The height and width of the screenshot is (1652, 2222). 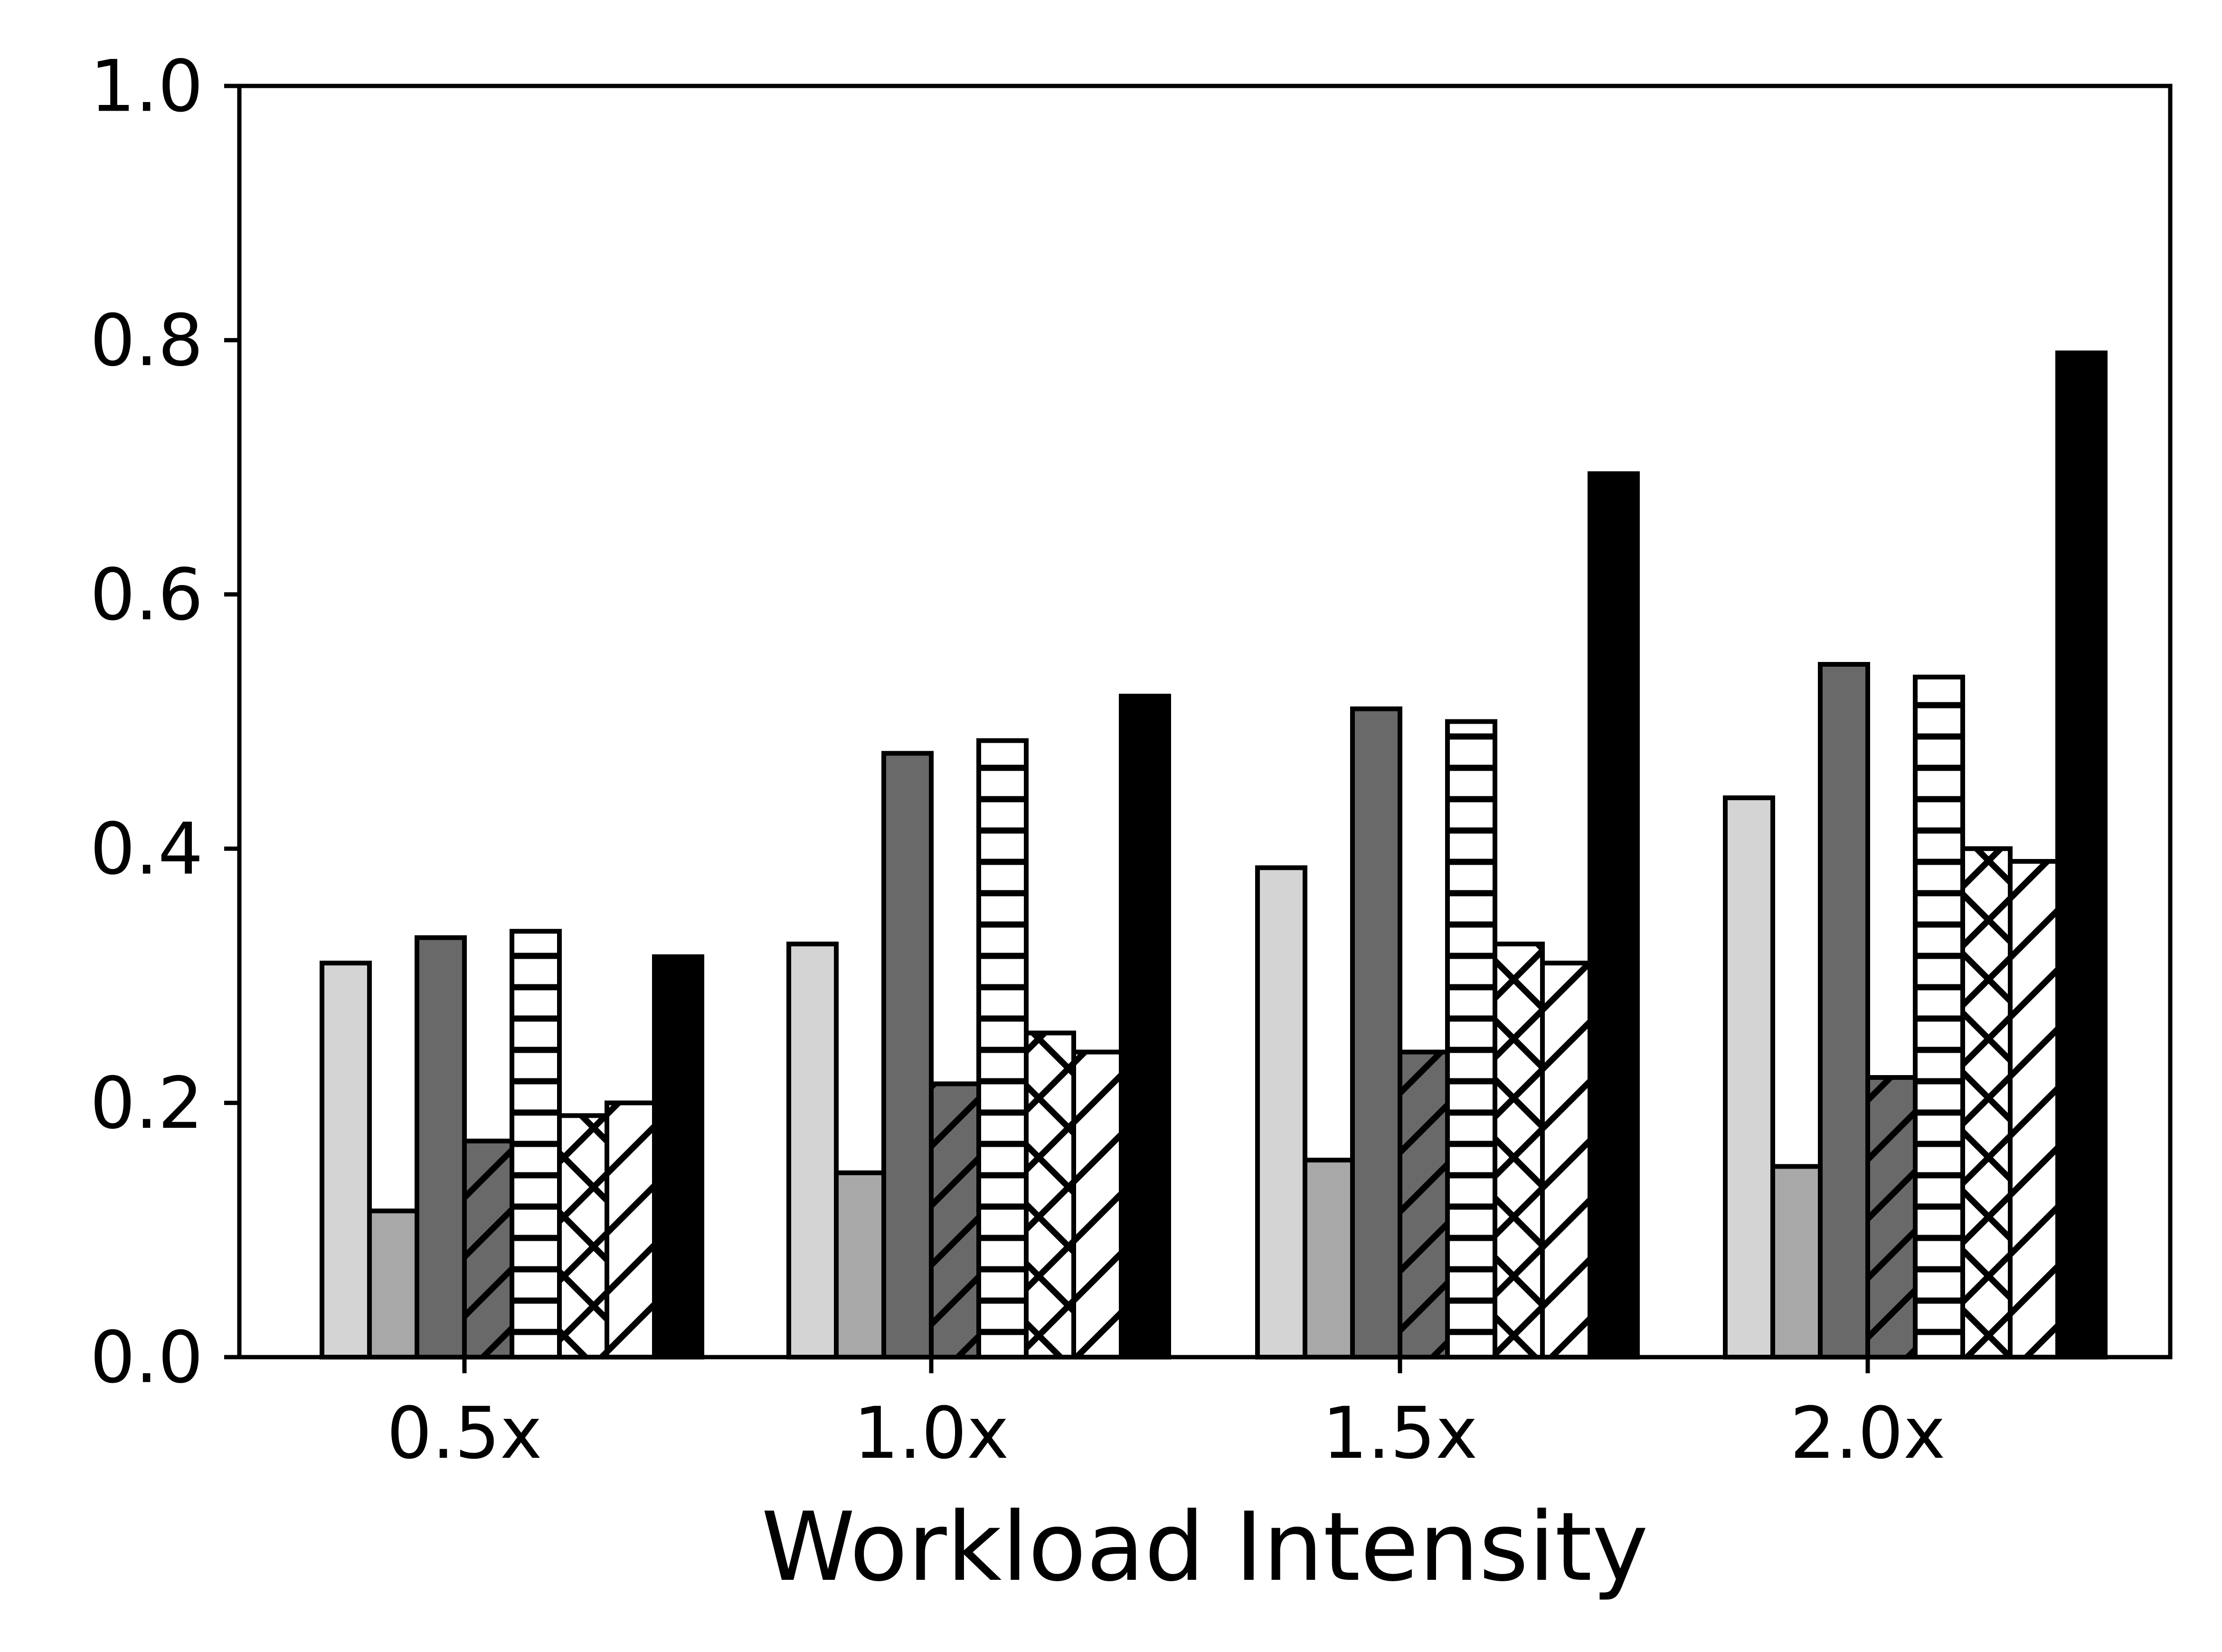 I want to click on bar-white-crosshatch-1.5x, so click(x=1519, y=1150).